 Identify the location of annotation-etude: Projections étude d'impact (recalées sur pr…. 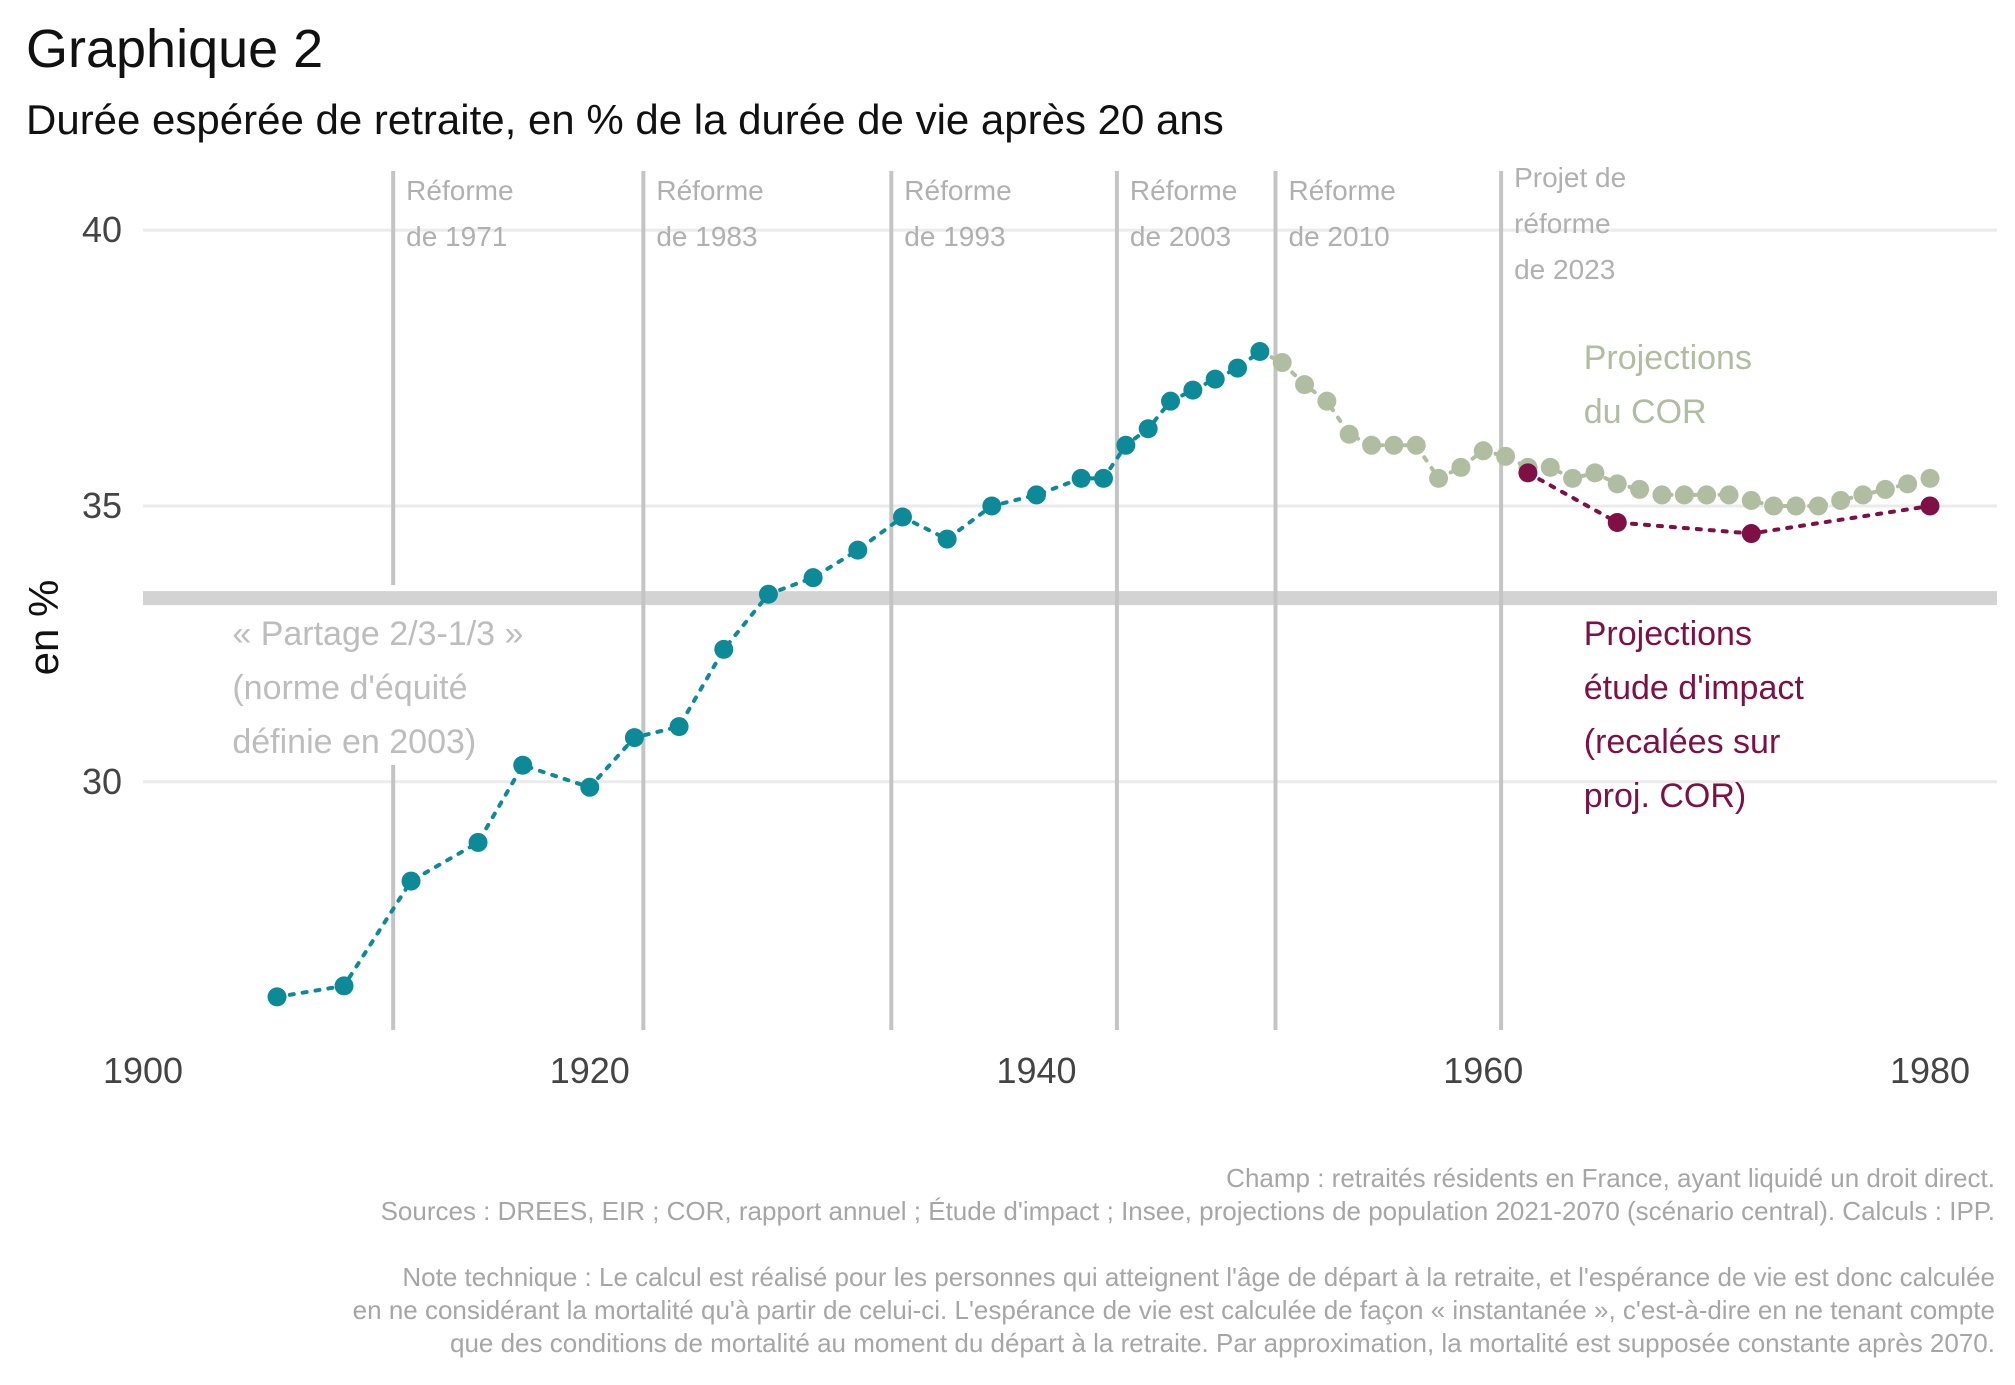
(1694, 715).